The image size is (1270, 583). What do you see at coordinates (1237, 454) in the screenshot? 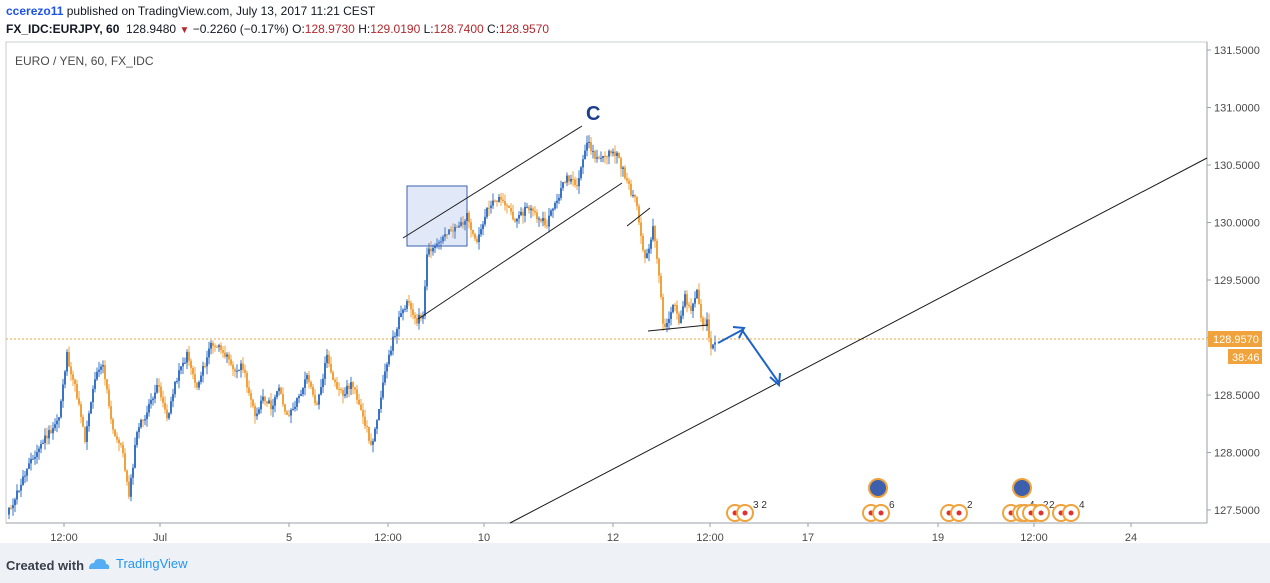
I see `y-tick-label: 128.0000` at bounding box center [1237, 454].